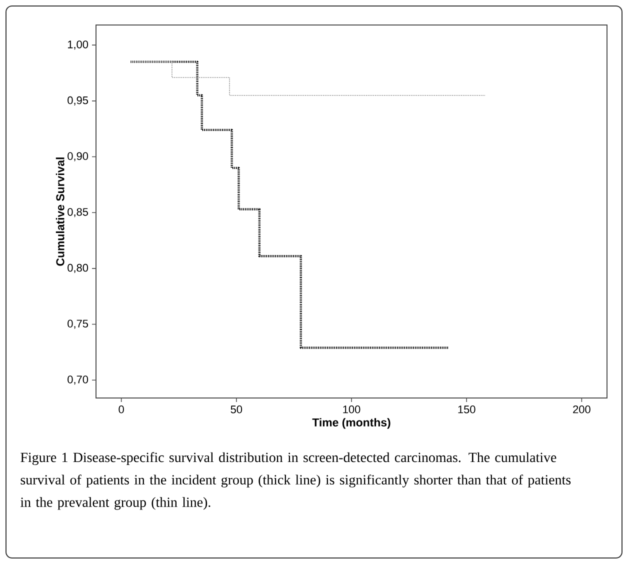 This screenshot has width=628, height=564. What do you see at coordinates (78, 157) in the screenshot?
I see `y-tick-label: 0,90` at bounding box center [78, 157].